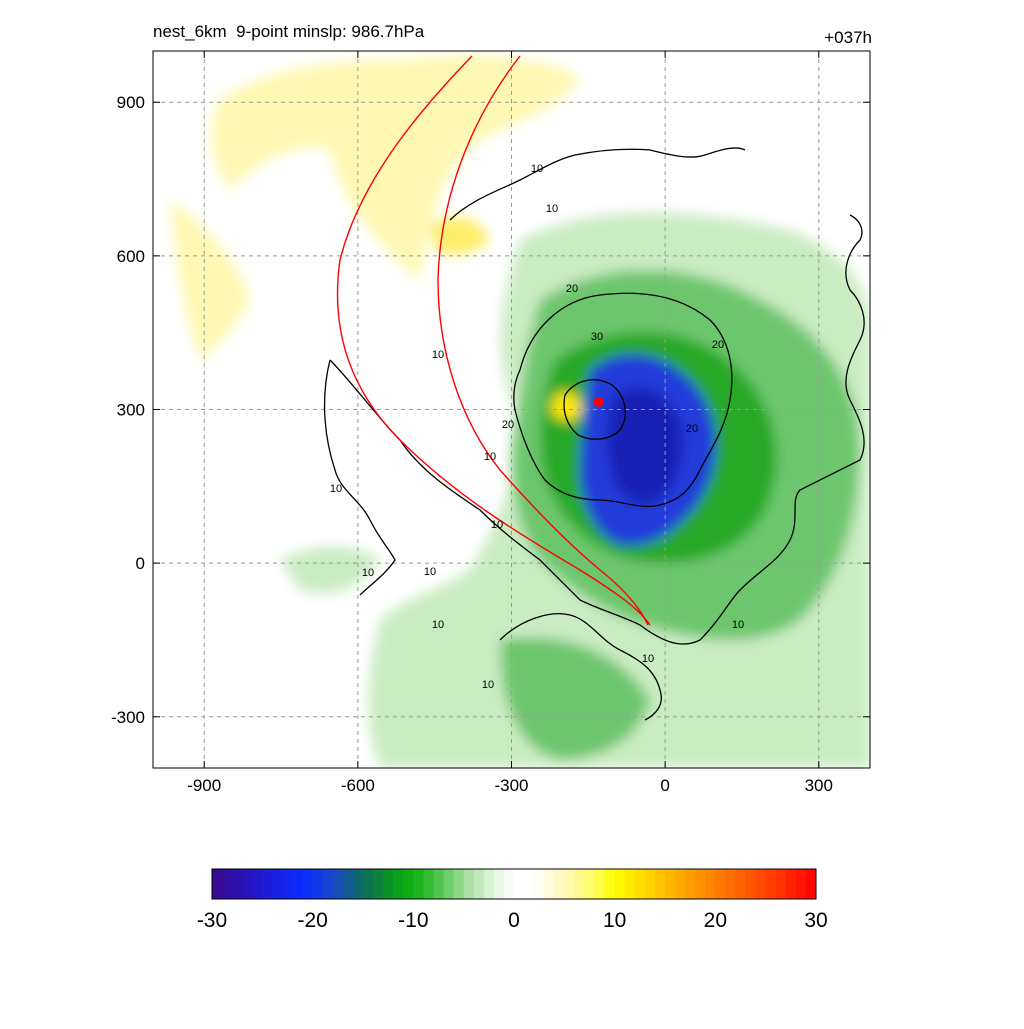 This screenshot has width=1024, height=1029. Describe the element at coordinates (204, 785) in the screenshot. I see `x-tick-label: -900` at that location.